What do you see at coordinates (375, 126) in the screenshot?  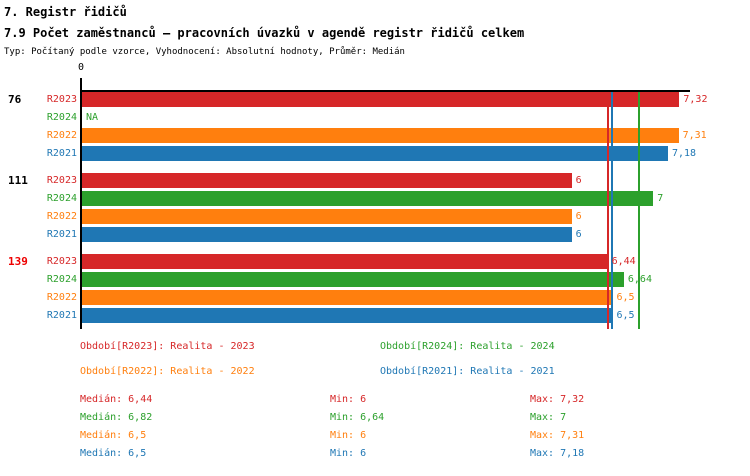 I see `chart-group-76: 76 R2023 7,32 R2024 NA R2022 7,31 R2021 7,18` at bounding box center [375, 126].